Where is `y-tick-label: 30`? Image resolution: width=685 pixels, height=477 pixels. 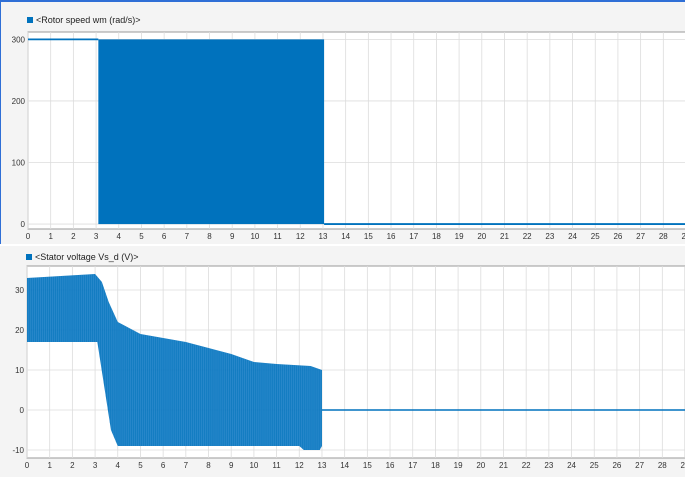 y-tick-label: 30 is located at coordinates (19, 290).